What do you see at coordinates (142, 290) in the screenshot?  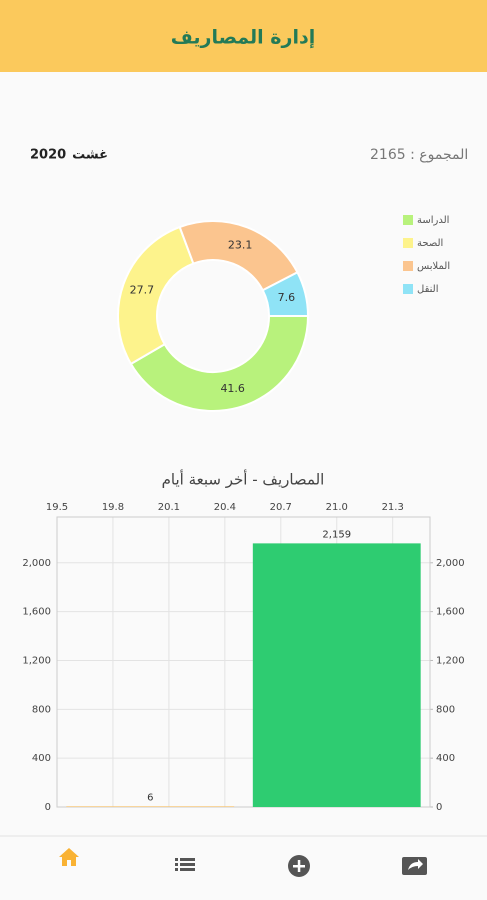 I see `slice-label: 27.7` at bounding box center [142, 290].